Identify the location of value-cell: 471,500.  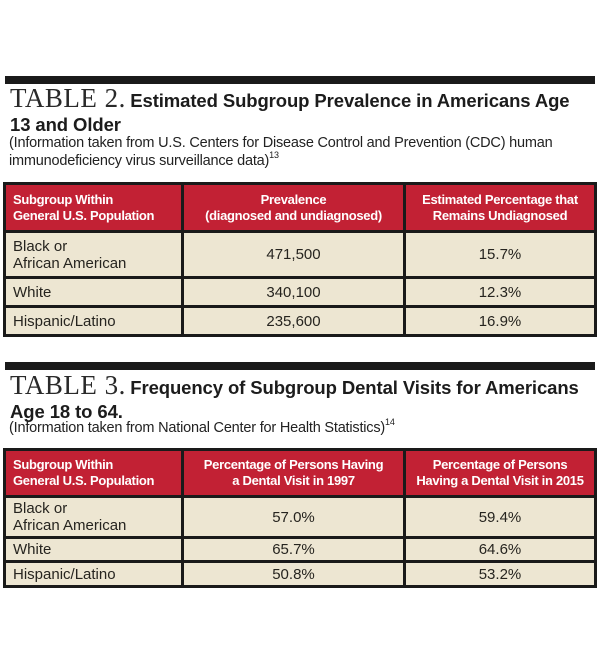
(293, 254).